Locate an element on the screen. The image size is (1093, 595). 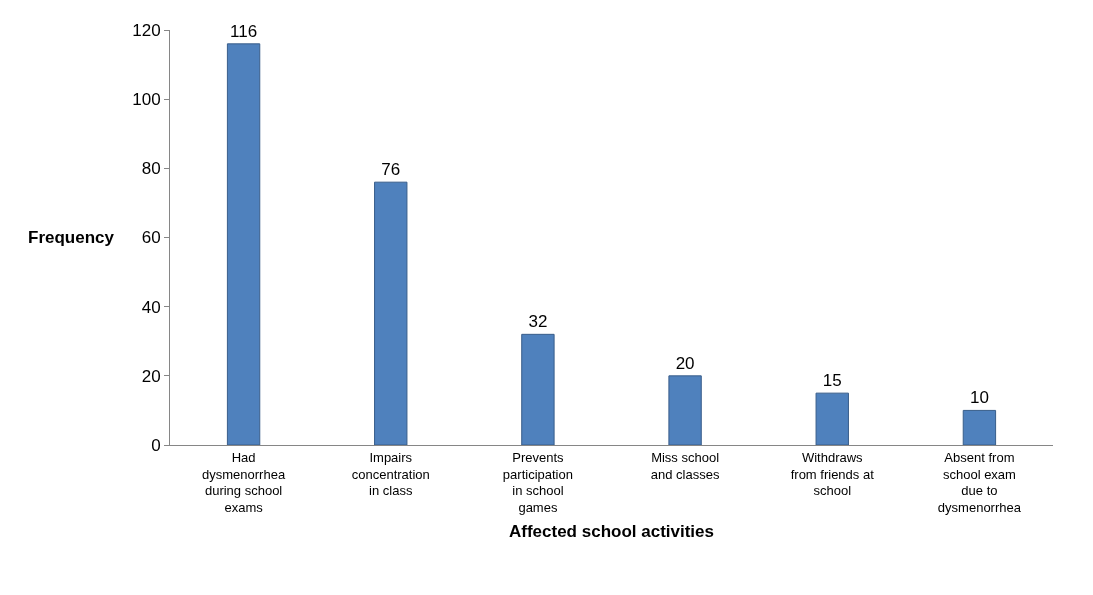
data-label: 32 is located at coordinates (538, 322).